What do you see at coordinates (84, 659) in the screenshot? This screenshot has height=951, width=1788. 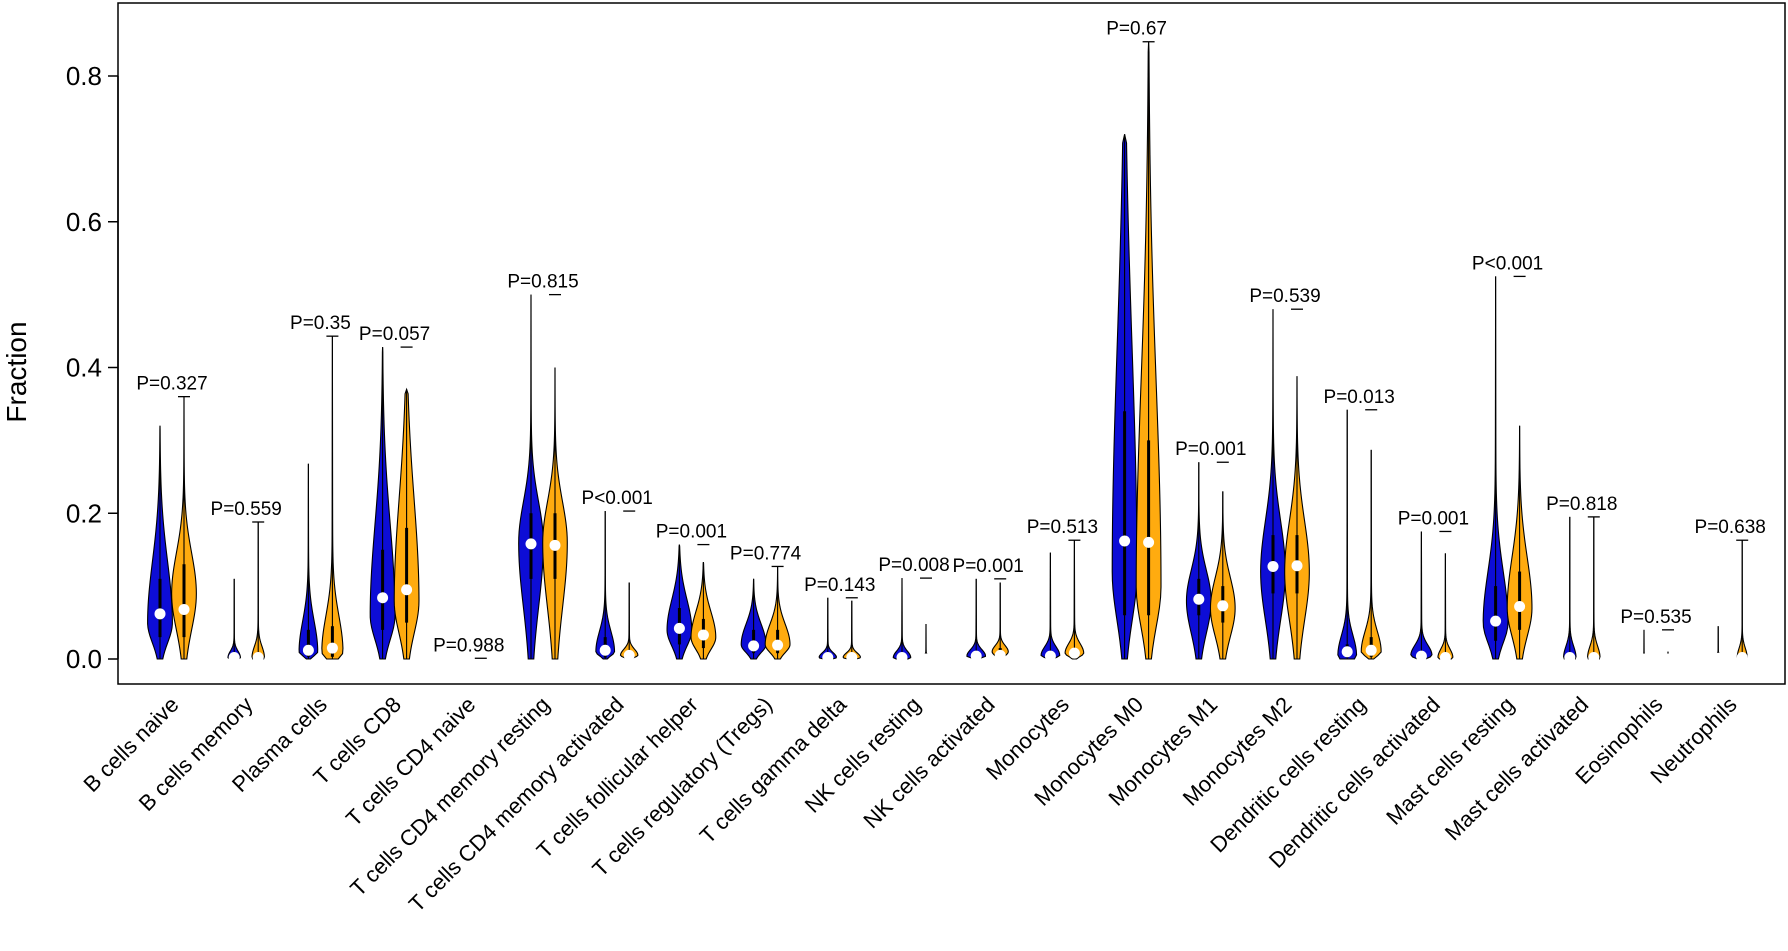 I see `y-tick-label: 0.0` at bounding box center [84, 659].